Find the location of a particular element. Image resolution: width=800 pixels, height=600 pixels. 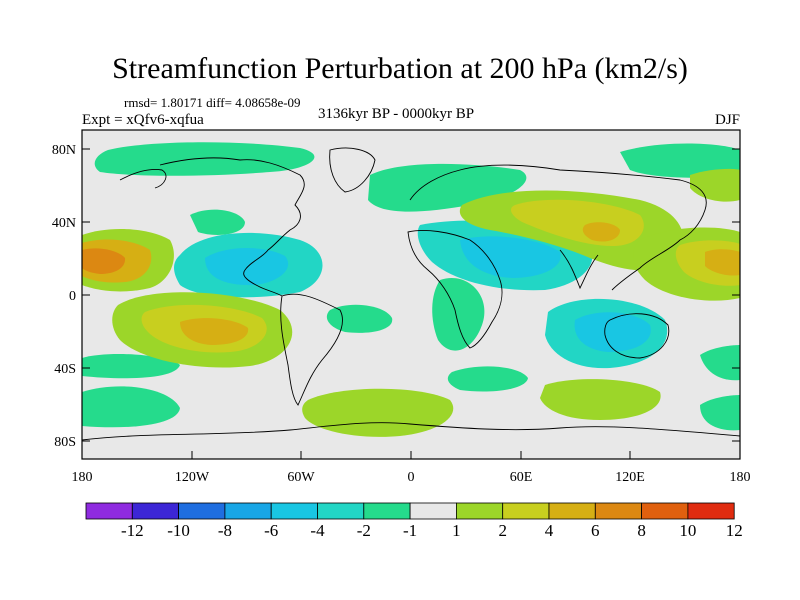

blob-antarctic-left is located at coordinates (131, 407).